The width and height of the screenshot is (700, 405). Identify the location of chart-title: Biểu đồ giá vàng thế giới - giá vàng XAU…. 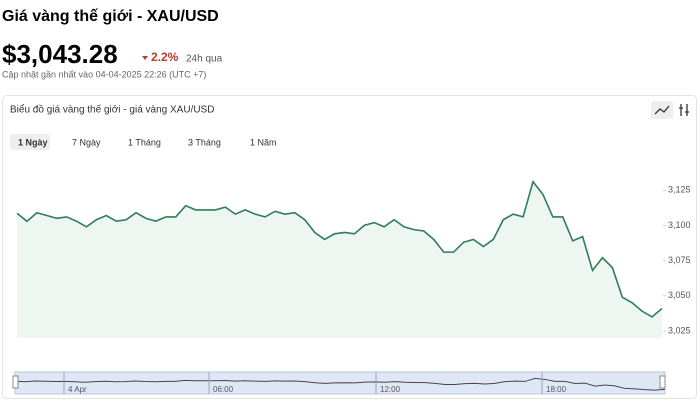
(112, 110).